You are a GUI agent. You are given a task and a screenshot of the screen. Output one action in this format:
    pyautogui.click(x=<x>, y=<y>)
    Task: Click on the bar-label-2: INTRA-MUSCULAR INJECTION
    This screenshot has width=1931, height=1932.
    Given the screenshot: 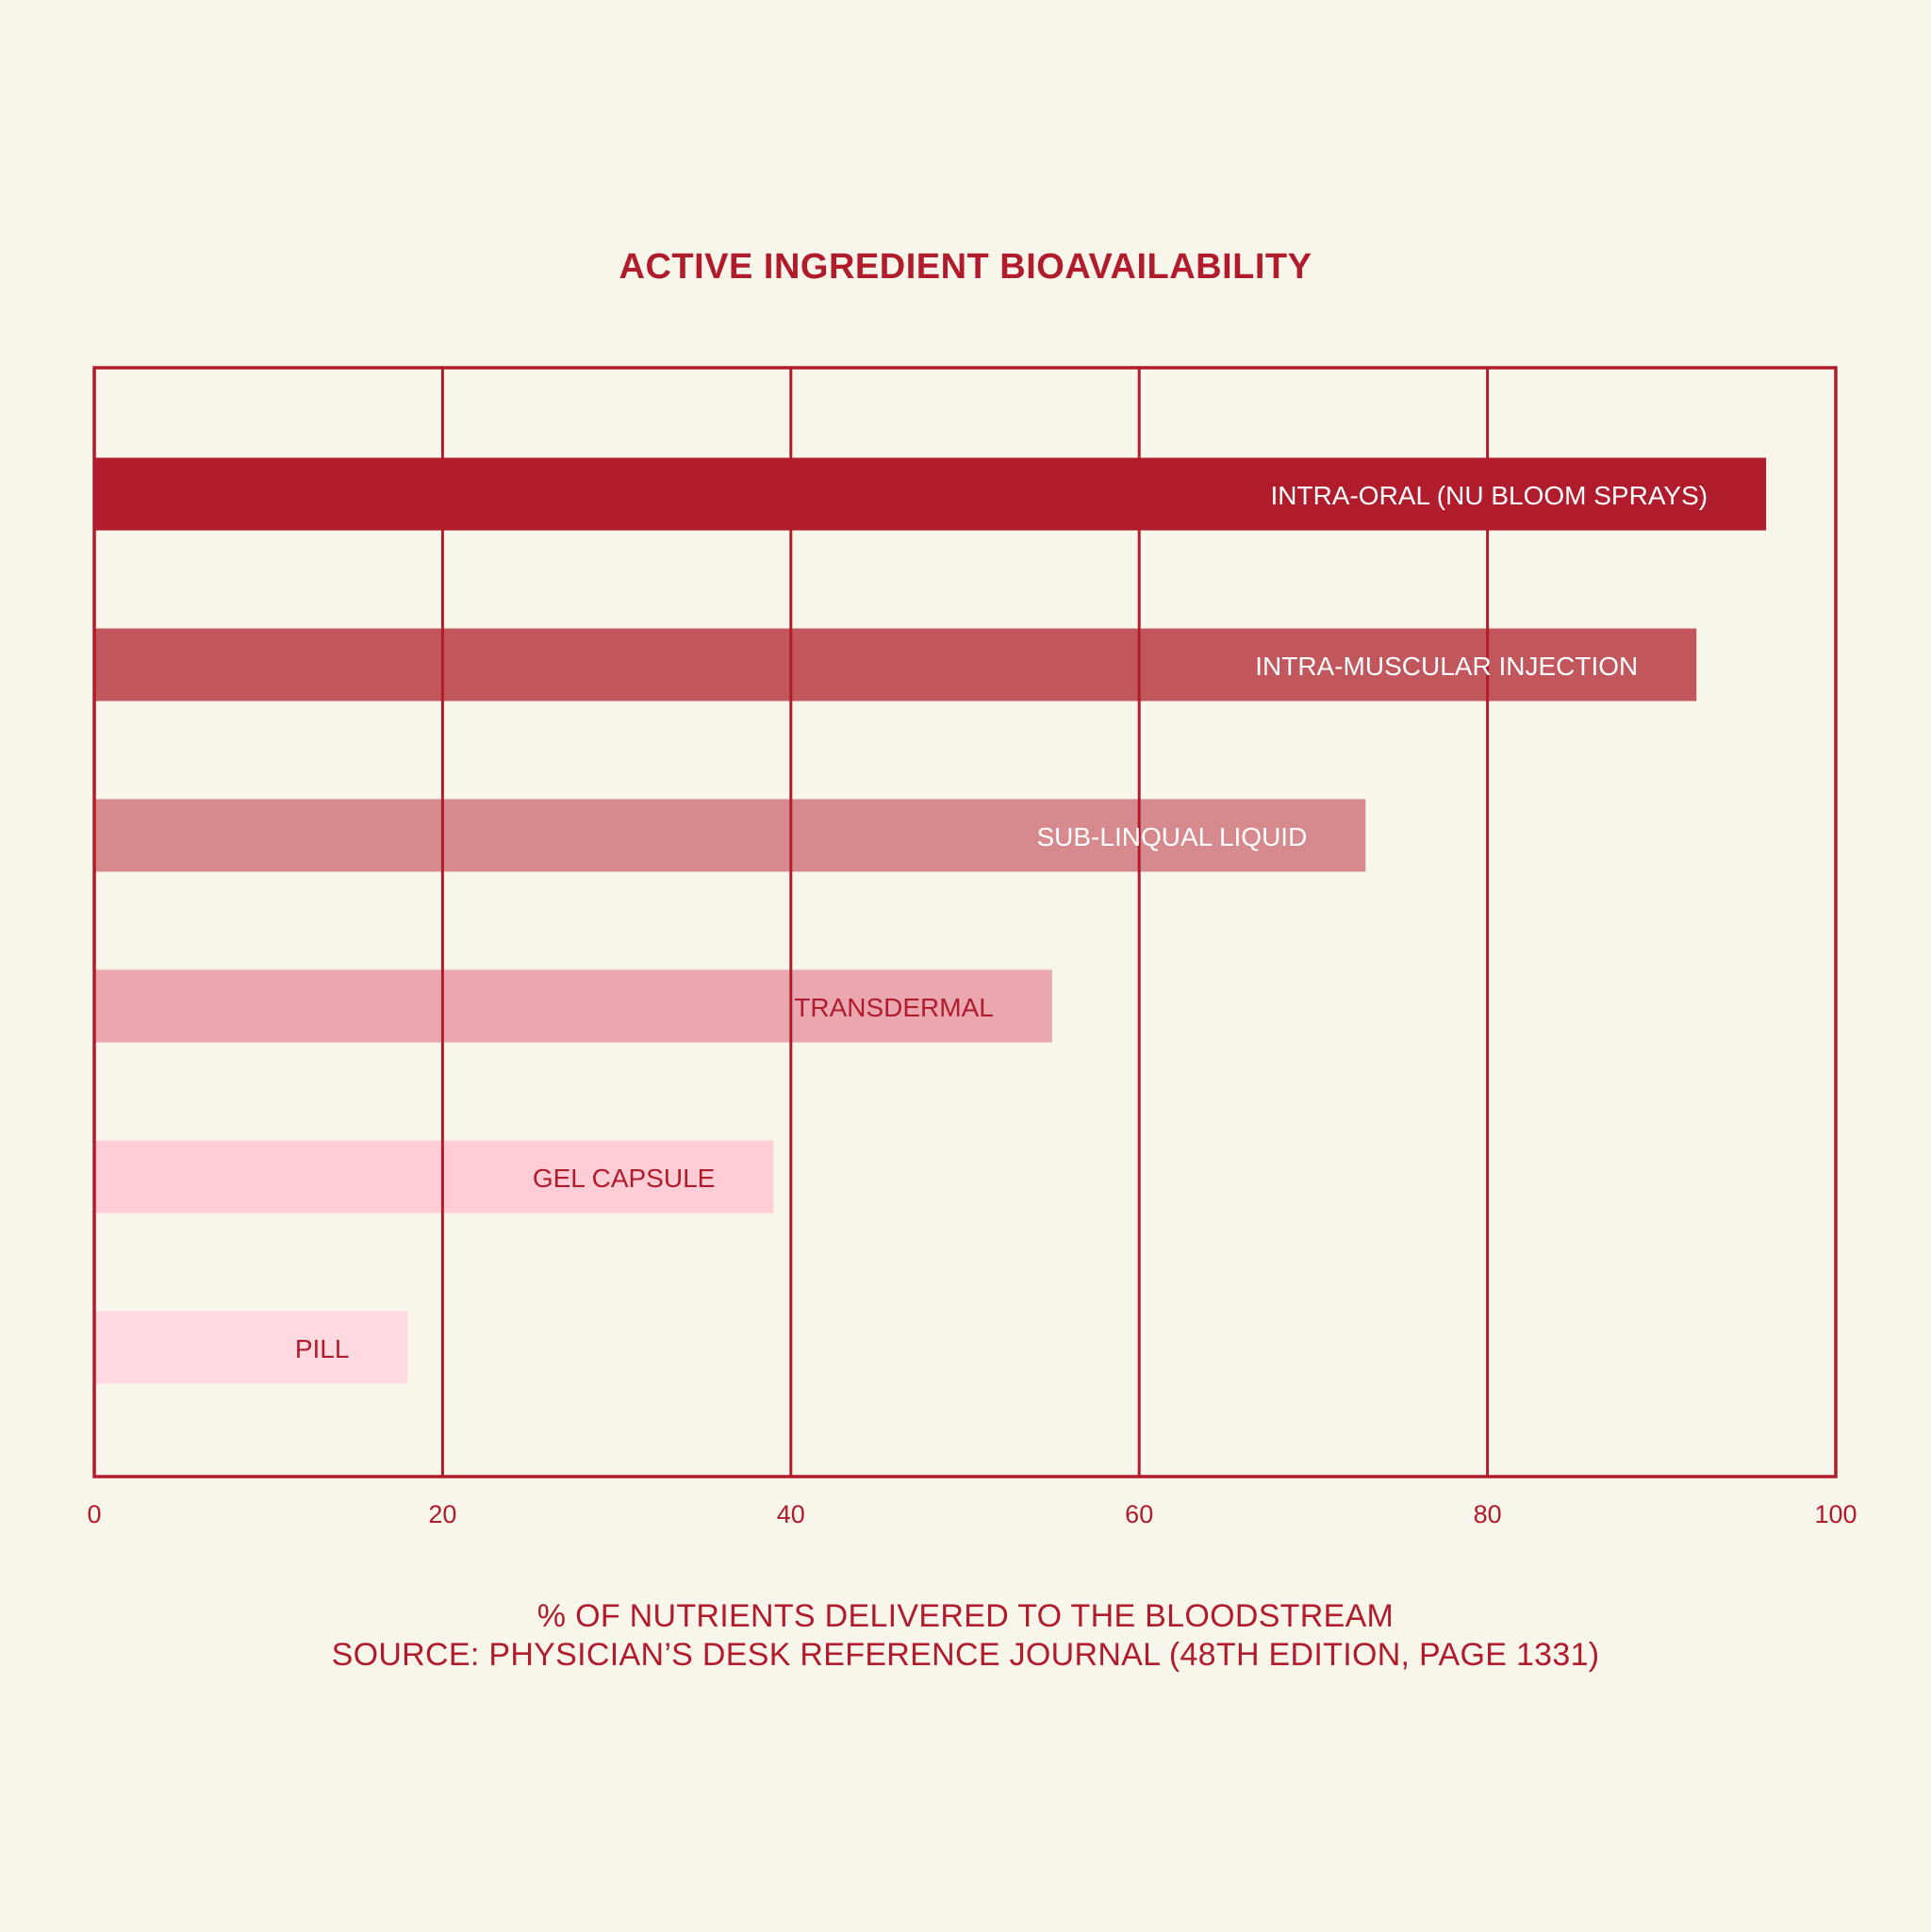 What is the action you would take?
    pyautogui.click(x=1446, y=666)
    